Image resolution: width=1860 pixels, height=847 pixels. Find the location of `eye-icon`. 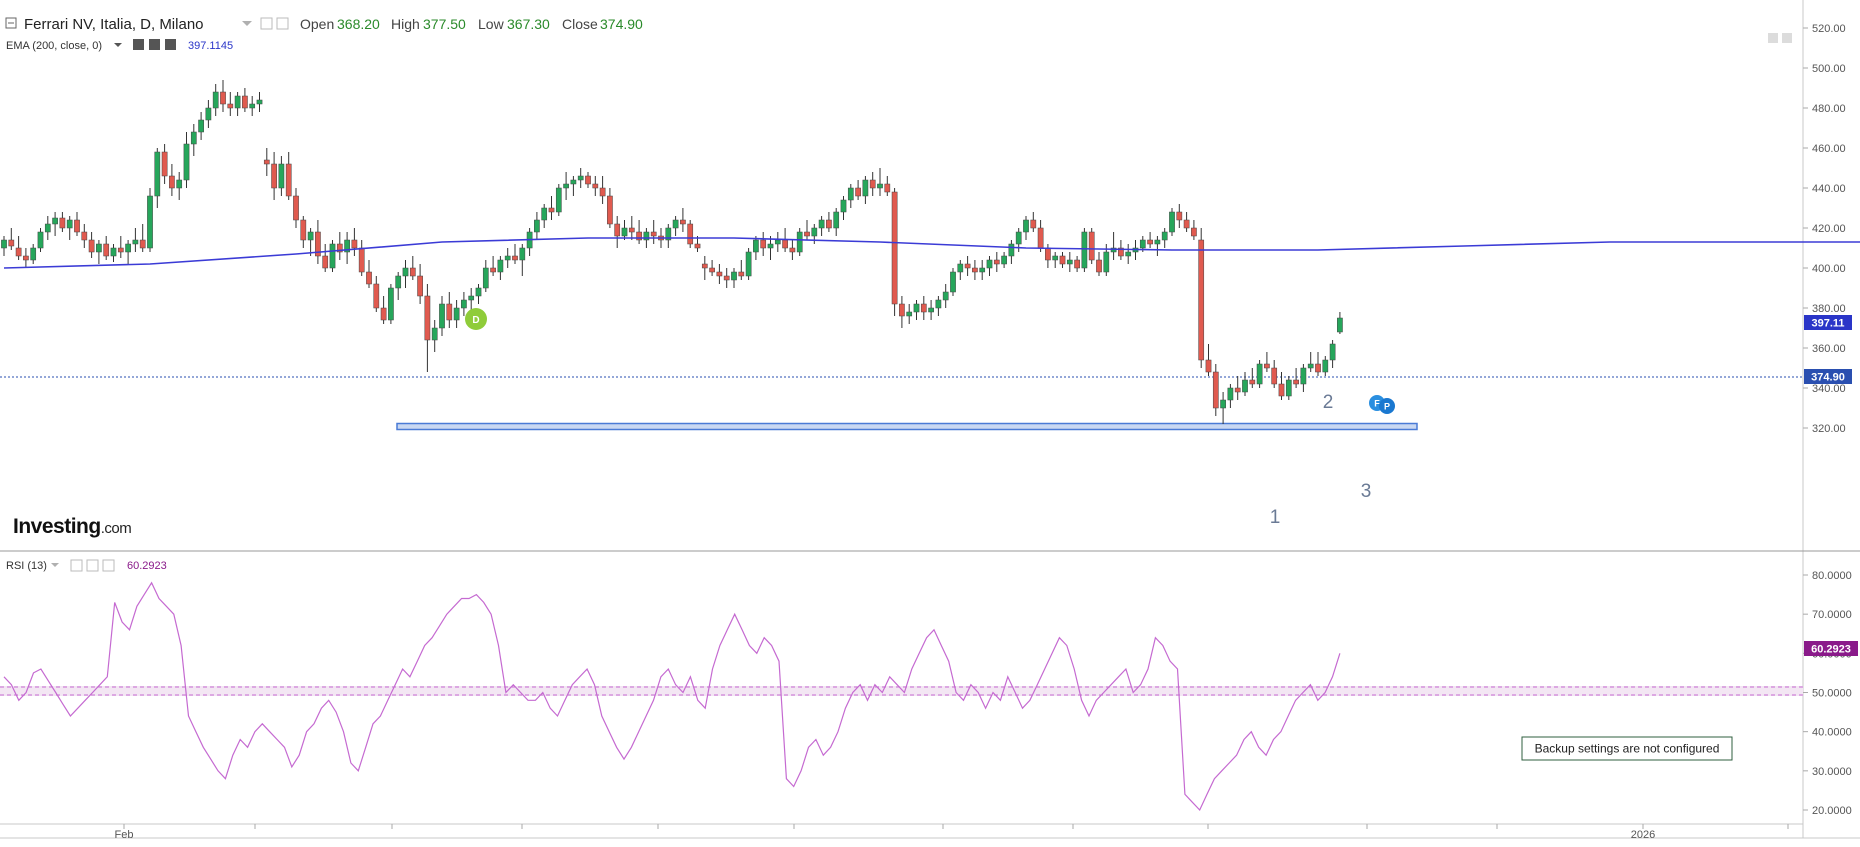

eye-icon is located at coordinates (266, 23).